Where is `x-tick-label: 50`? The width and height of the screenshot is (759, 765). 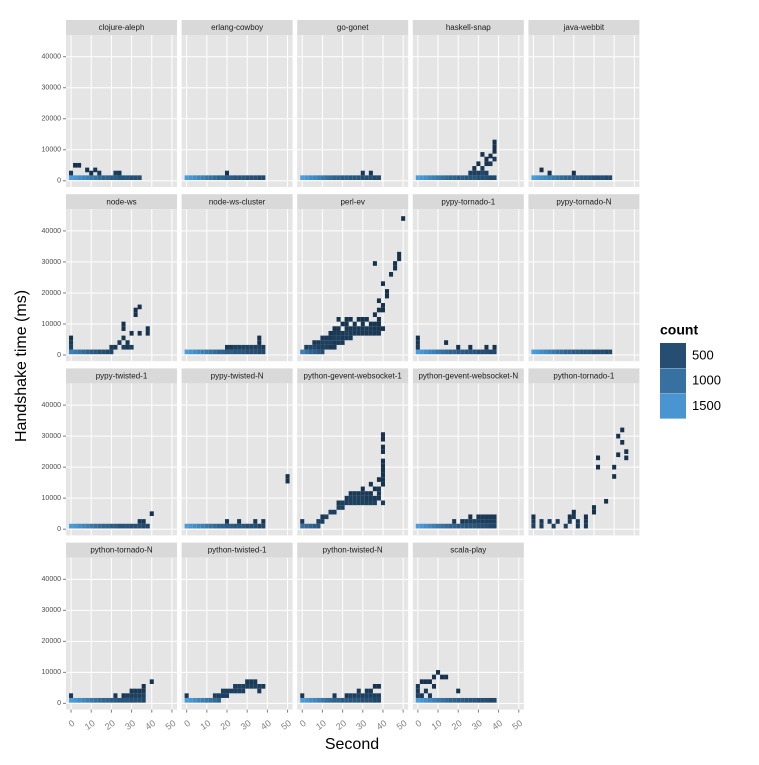
x-tick-label: 50 is located at coordinates (517, 725).